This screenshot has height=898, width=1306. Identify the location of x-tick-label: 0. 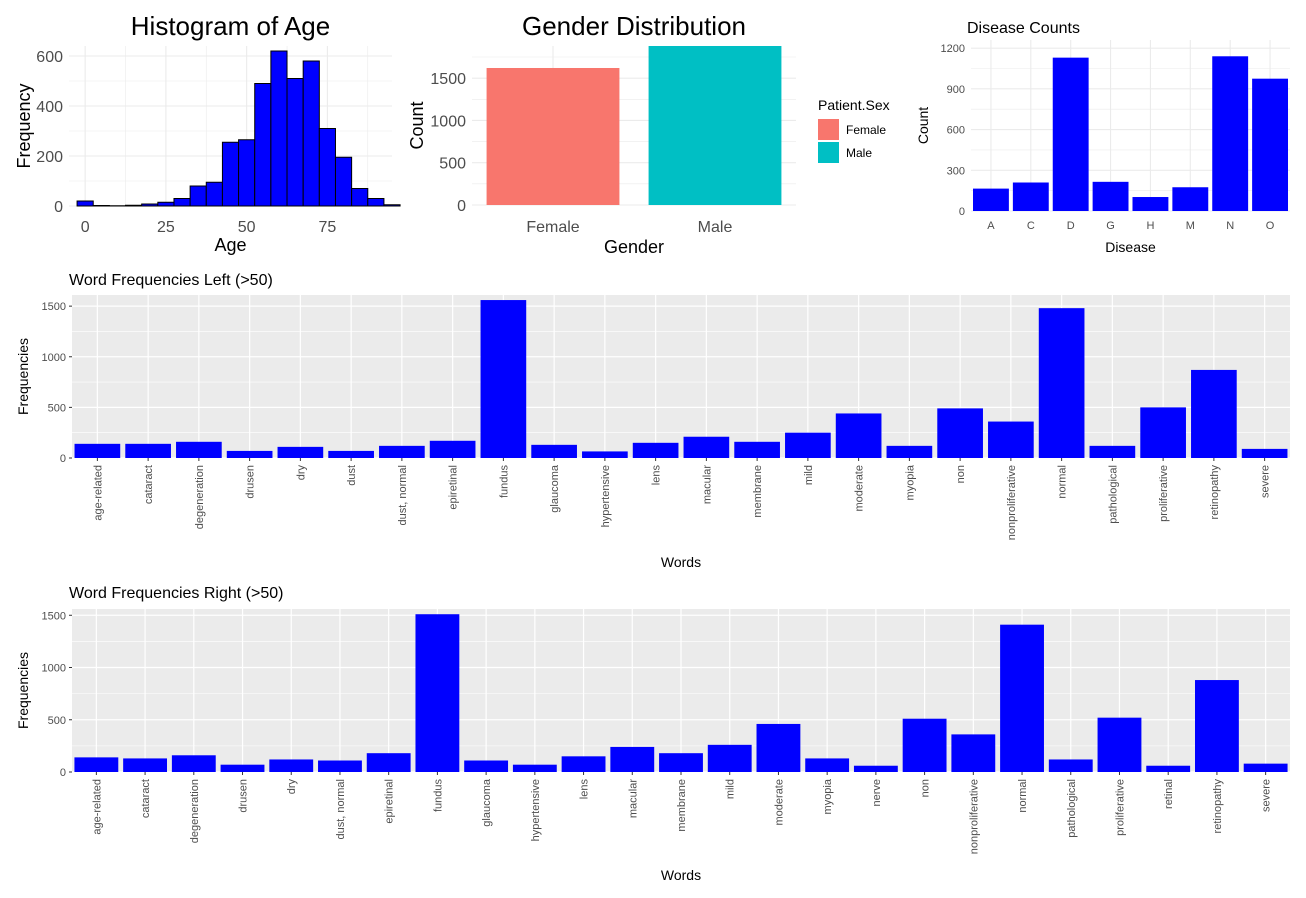
(85, 227).